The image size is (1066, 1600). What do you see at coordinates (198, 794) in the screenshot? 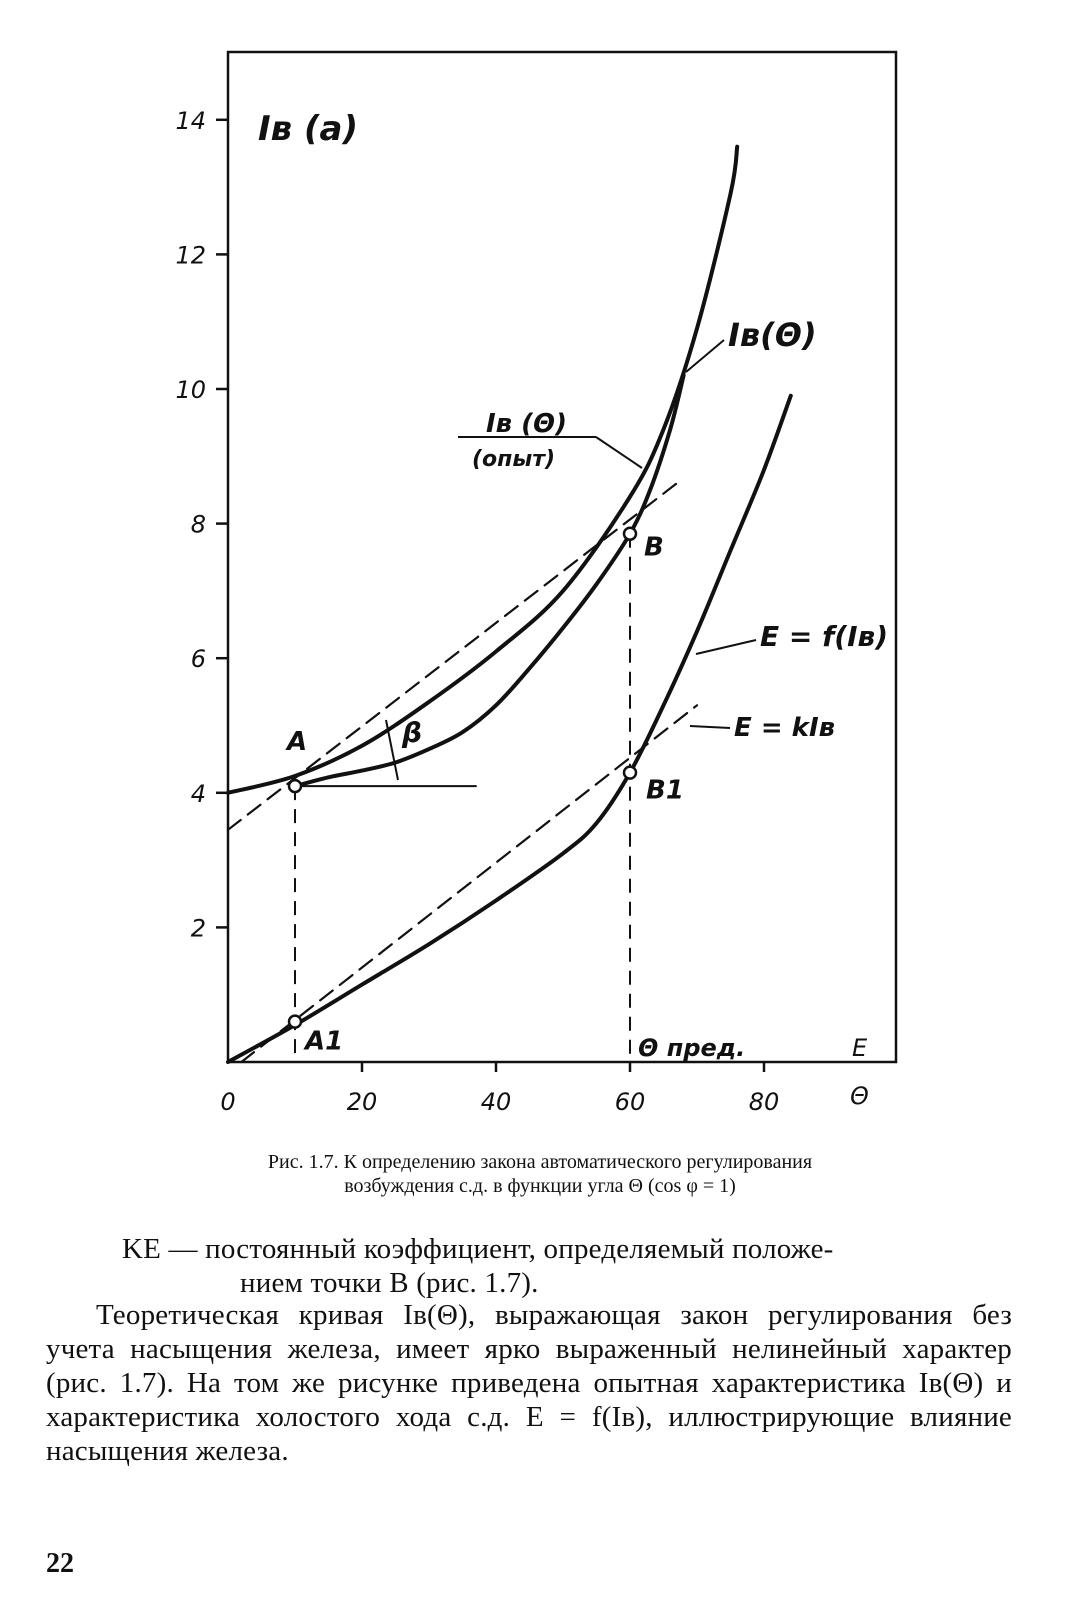
I see `y-tick-label-1: 4` at bounding box center [198, 794].